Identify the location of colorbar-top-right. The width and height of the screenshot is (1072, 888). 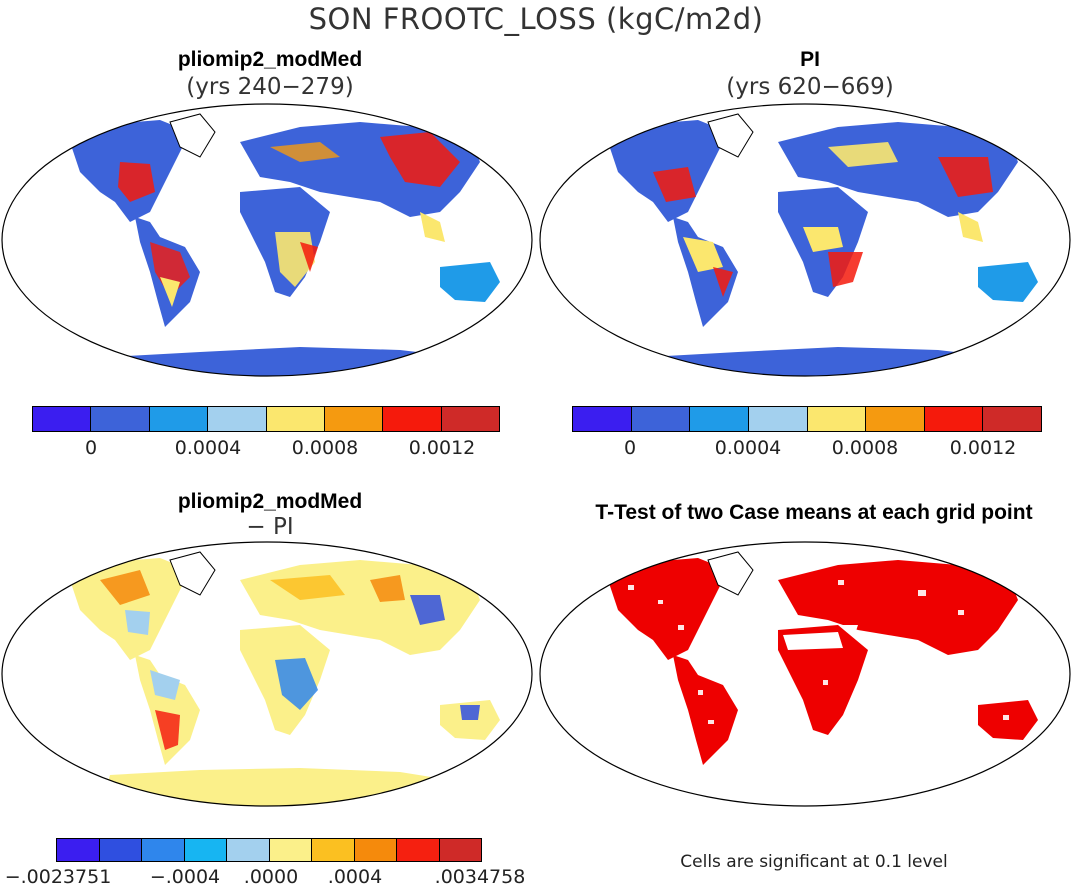
(807, 419).